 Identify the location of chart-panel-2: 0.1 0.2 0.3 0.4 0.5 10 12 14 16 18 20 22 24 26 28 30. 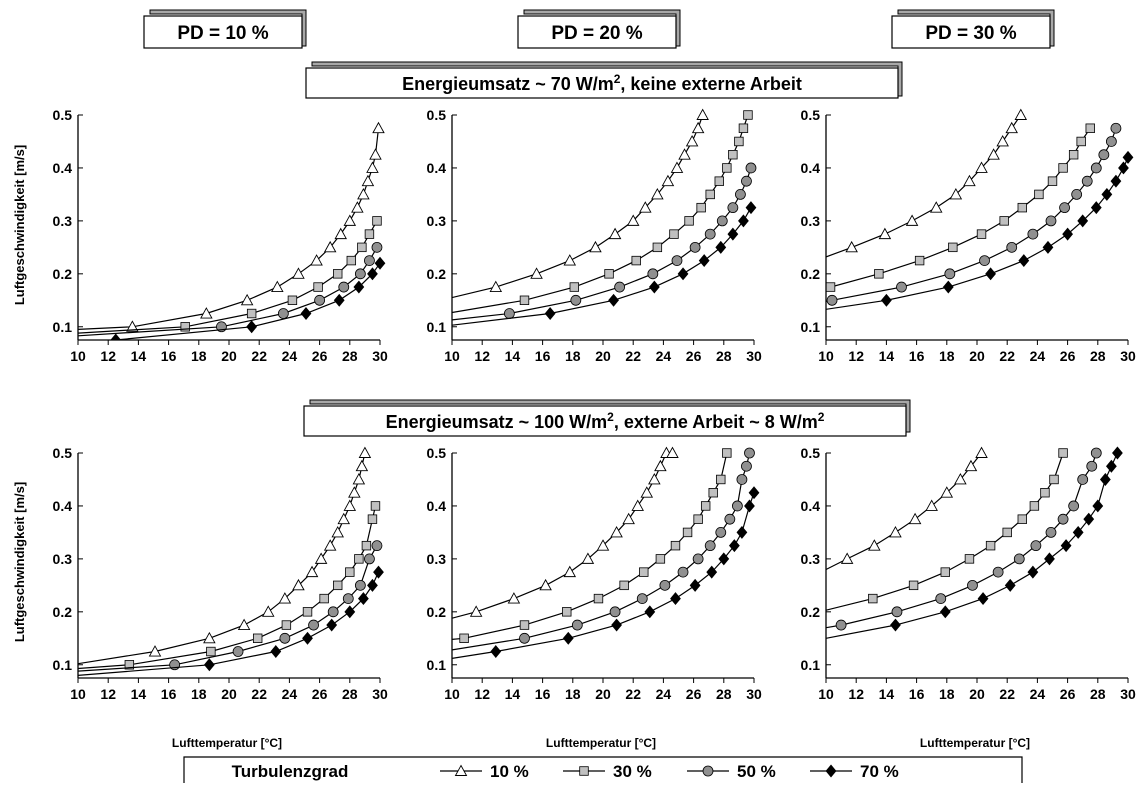
(594, 235).